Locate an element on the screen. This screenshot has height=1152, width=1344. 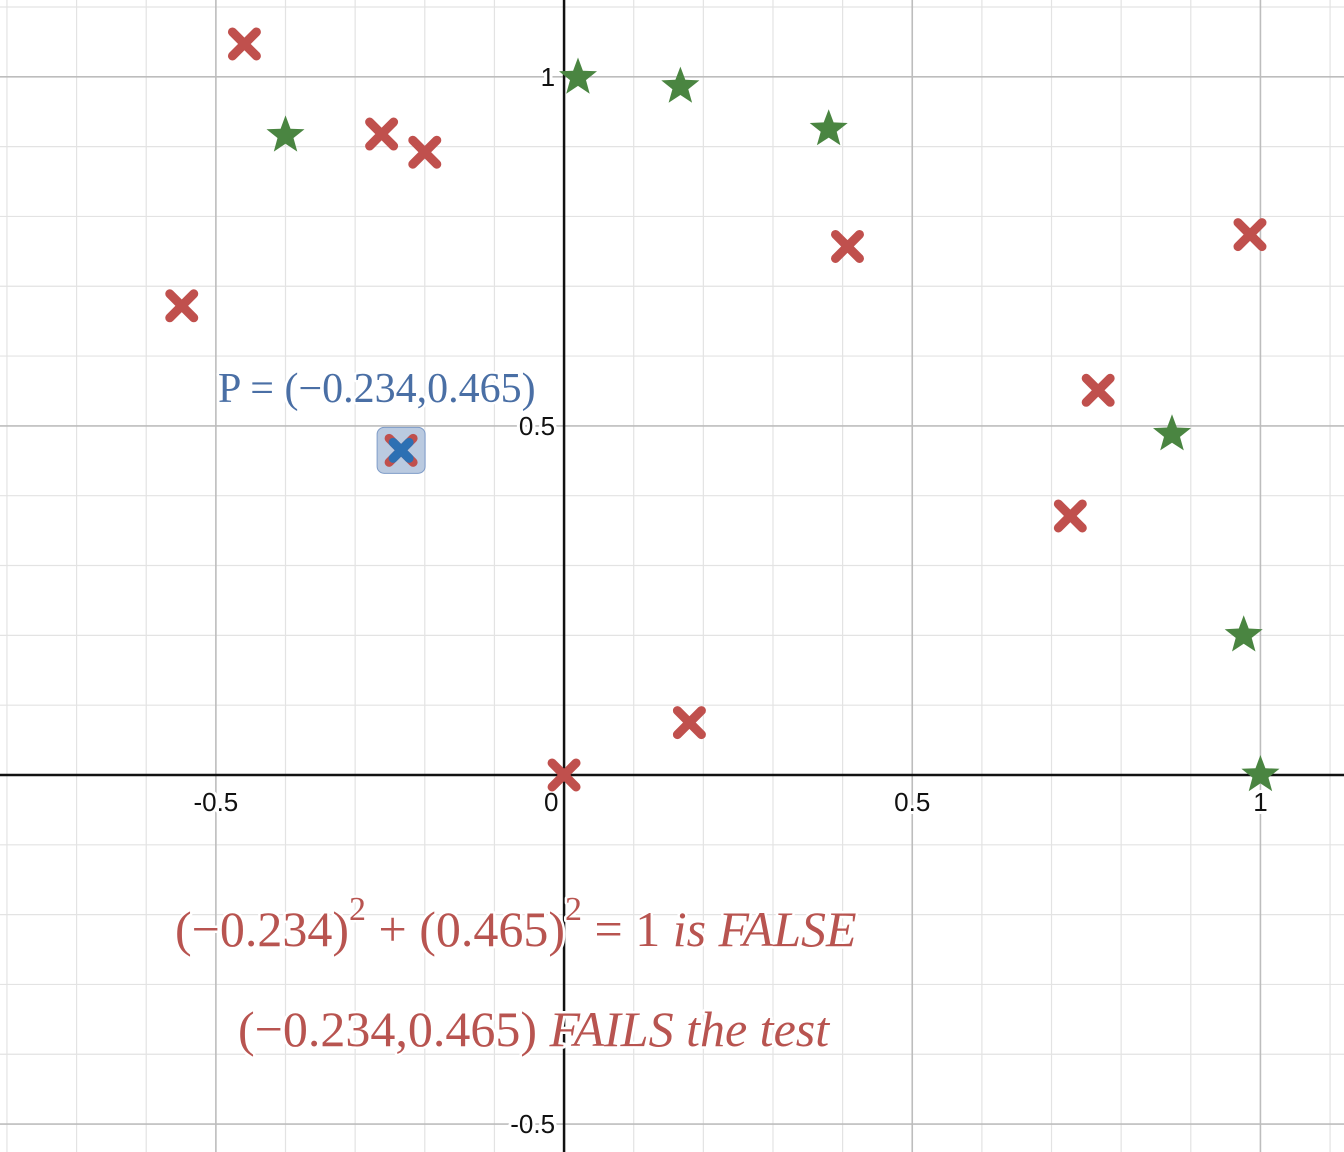
x-tick-label: 0.5 is located at coordinates (912, 802).